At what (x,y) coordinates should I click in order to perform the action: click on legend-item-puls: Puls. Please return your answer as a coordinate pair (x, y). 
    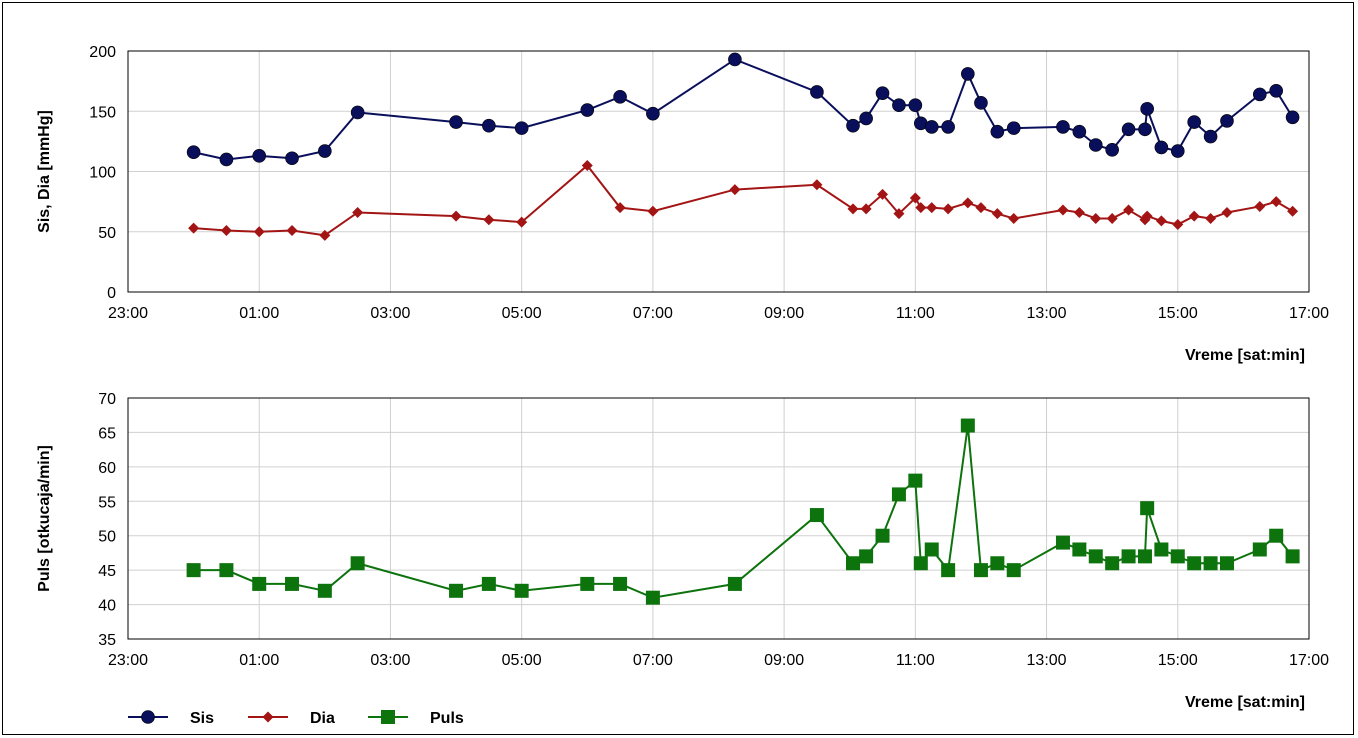
    Looking at the image, I should click on (416, 718).